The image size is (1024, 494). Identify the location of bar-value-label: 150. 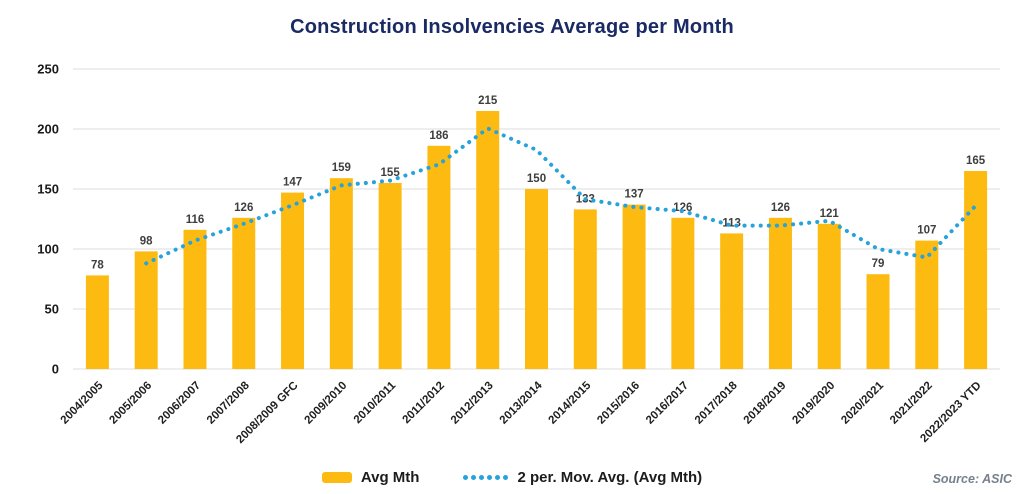
(536, 179).